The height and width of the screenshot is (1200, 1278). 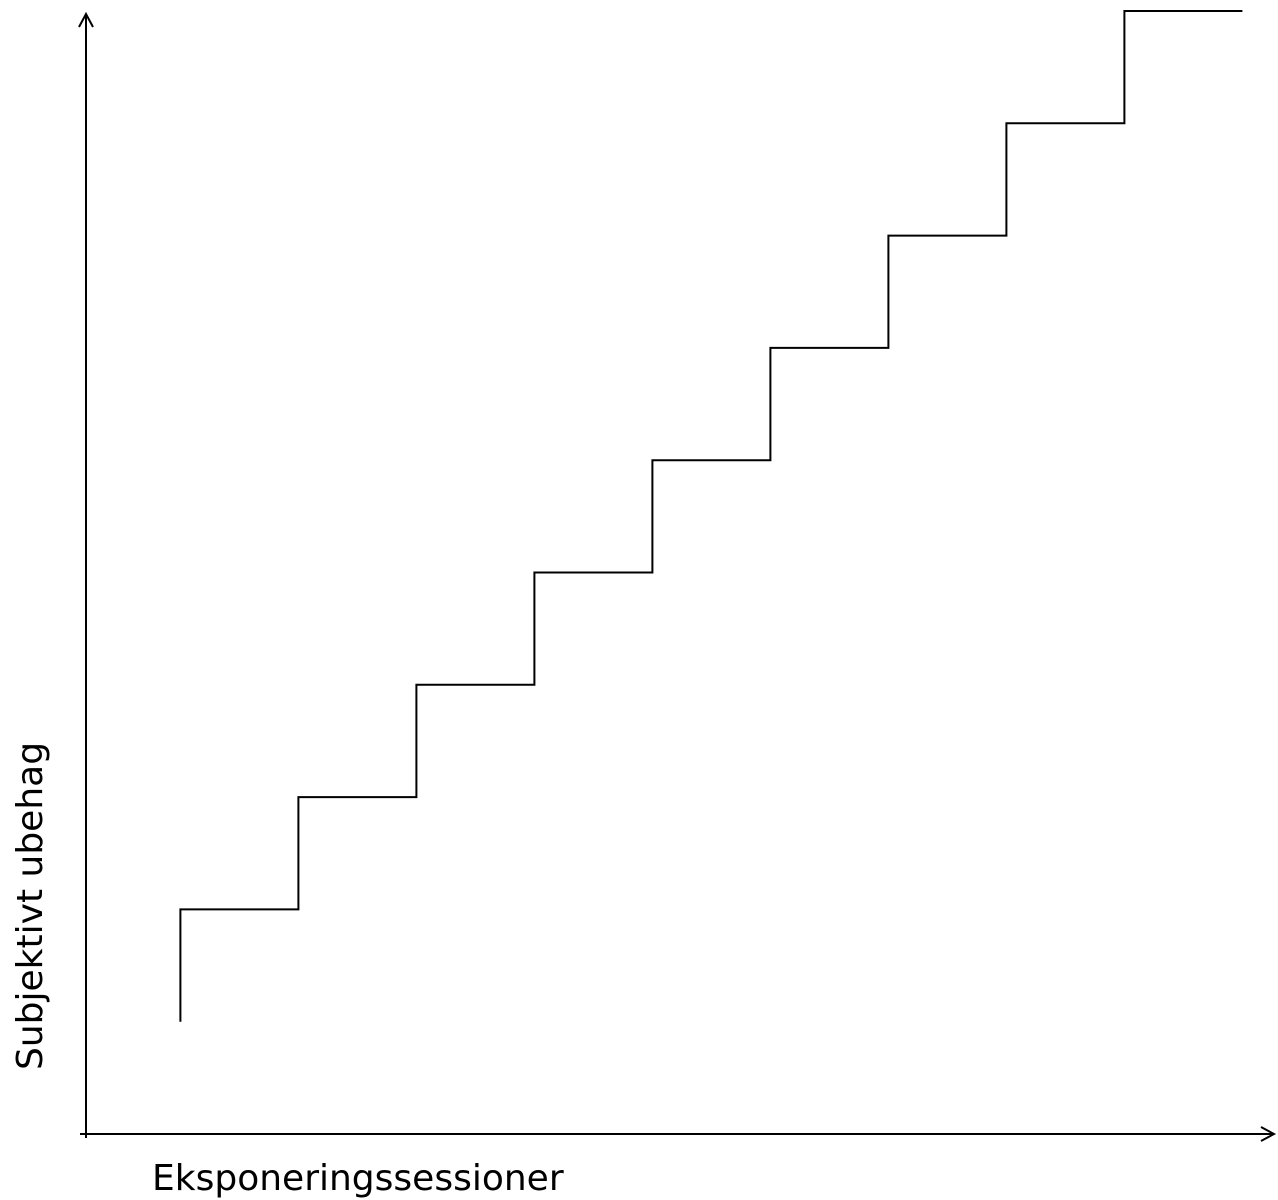 What do you see at coordinates (358, 1178) in the screenshot?
I see `x-axis-label: Eksponeringssessioner` at bounding box center [358, 1178].